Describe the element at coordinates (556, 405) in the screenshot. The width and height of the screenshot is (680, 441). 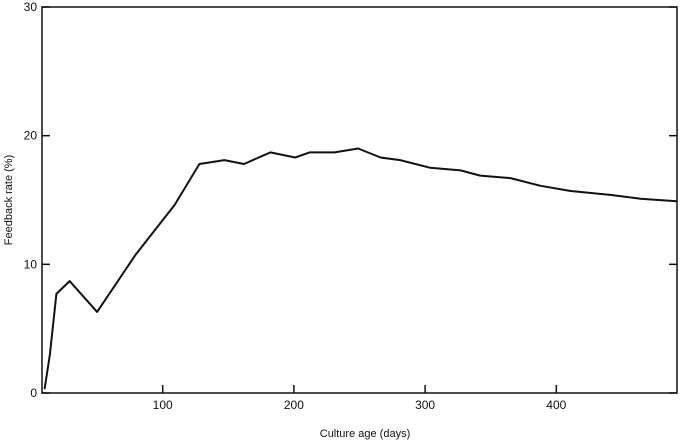
I see `x-tick-label: 400` at that location.